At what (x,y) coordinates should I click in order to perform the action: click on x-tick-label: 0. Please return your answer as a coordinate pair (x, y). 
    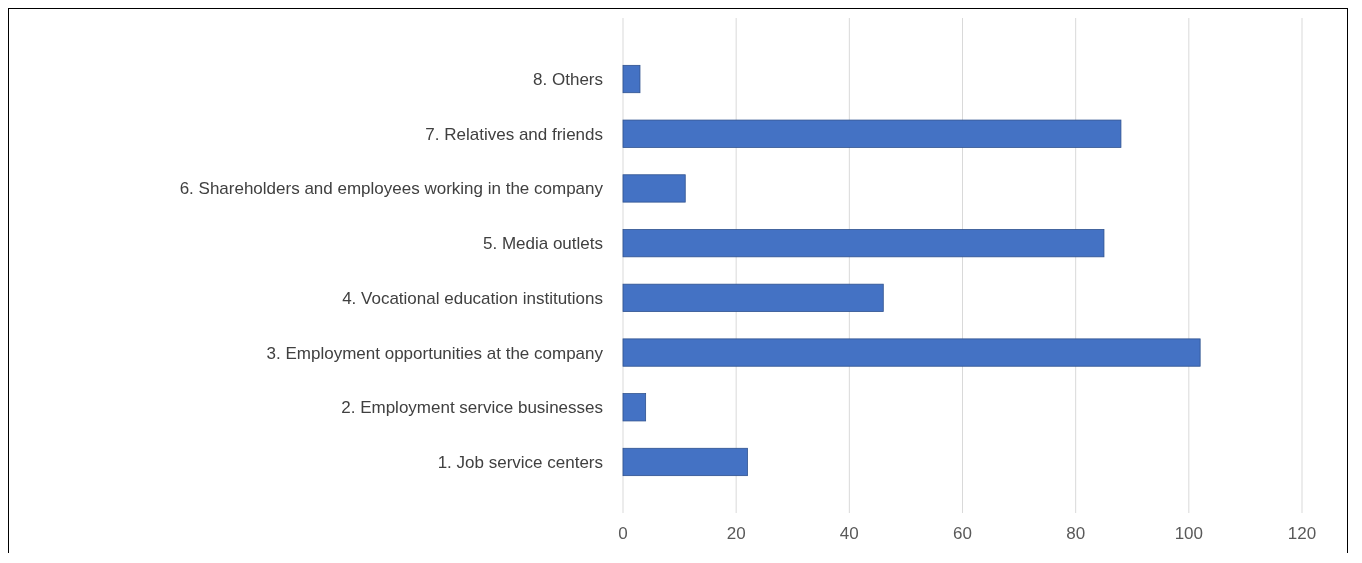
    Looking at the image, I should click on (623, 533).